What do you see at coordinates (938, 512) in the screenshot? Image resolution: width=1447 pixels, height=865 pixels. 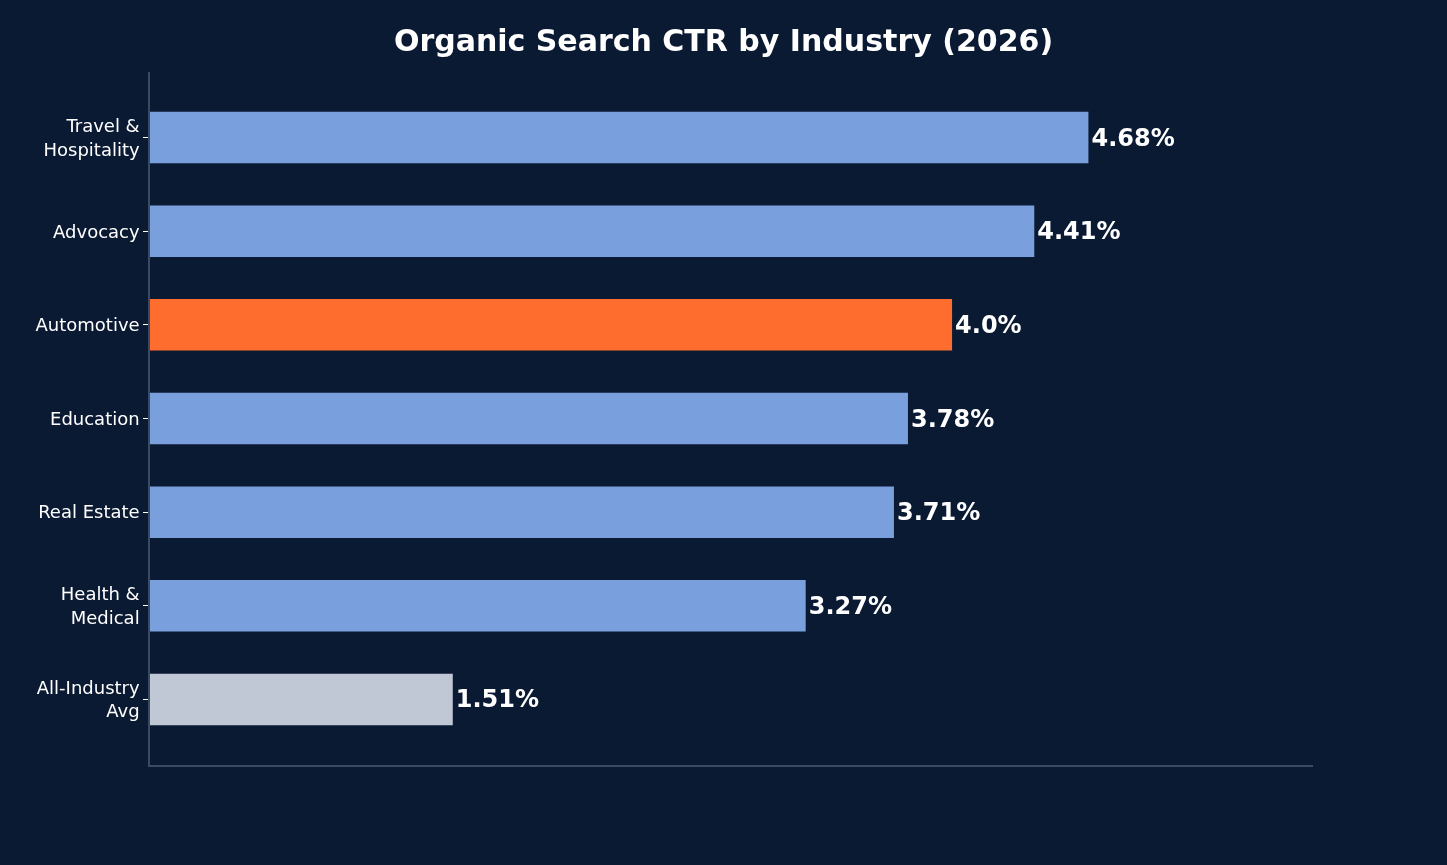 I see `data-label: 3.71%` at bounding box center [938, 512].